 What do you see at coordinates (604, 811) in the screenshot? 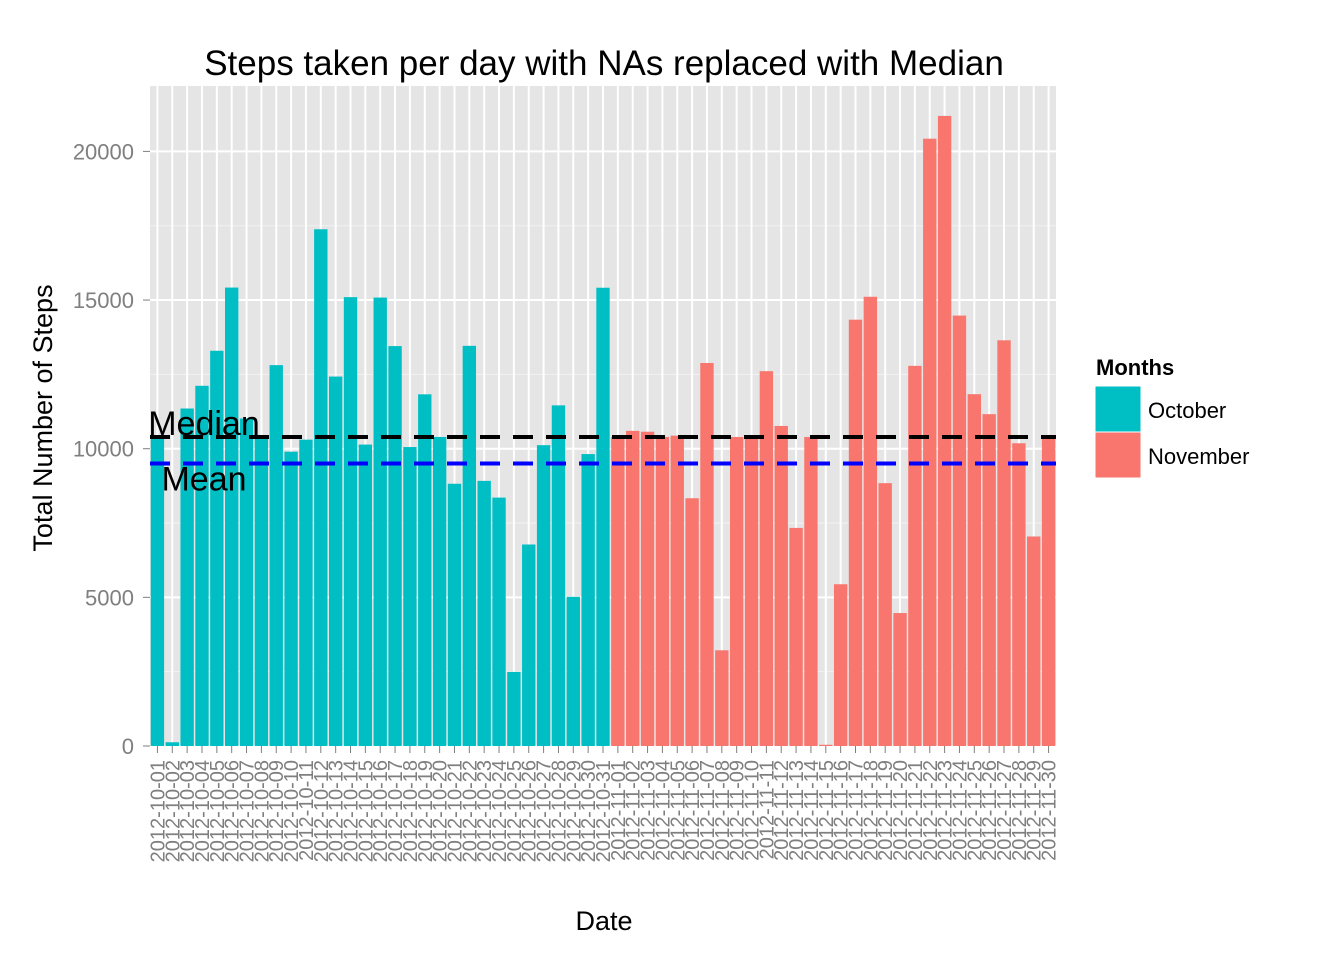
I see `x-tick-label: 2012-10-31` at bounding box center [604, 811].